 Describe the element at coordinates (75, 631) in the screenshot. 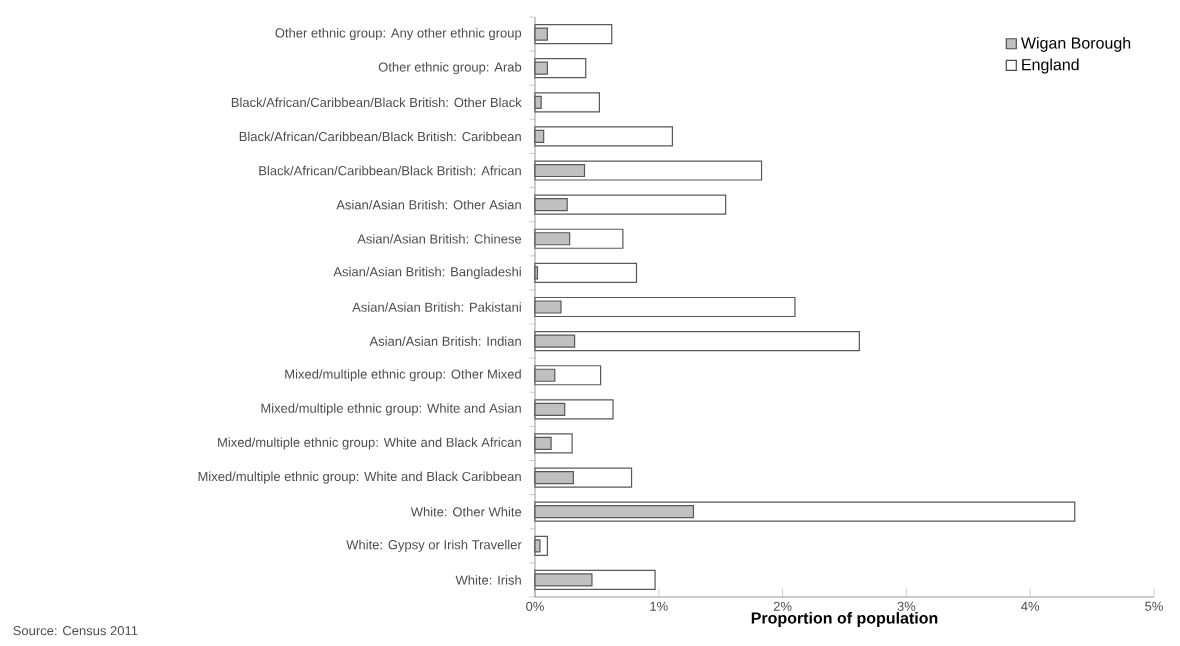

I see `source-note: Source: Census 2011` at that location.